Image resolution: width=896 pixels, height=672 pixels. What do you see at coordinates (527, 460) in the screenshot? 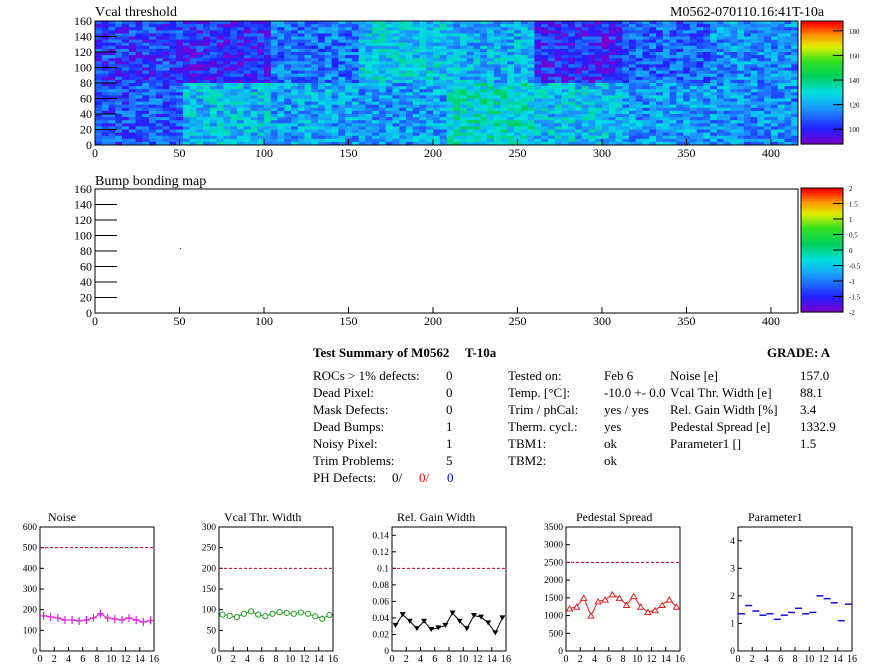
I see `sumMid-label-5: TBM2:` at bounding box center [527, 460].